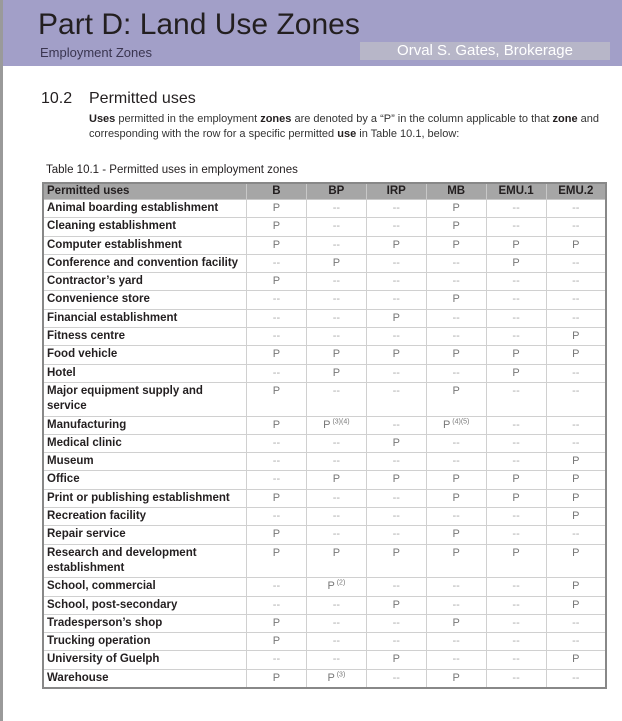 The height and width of the screenshot is (721, 622). I want to click on table-row: Trucking operation P -- -- -- -- --, so click(324, 642).